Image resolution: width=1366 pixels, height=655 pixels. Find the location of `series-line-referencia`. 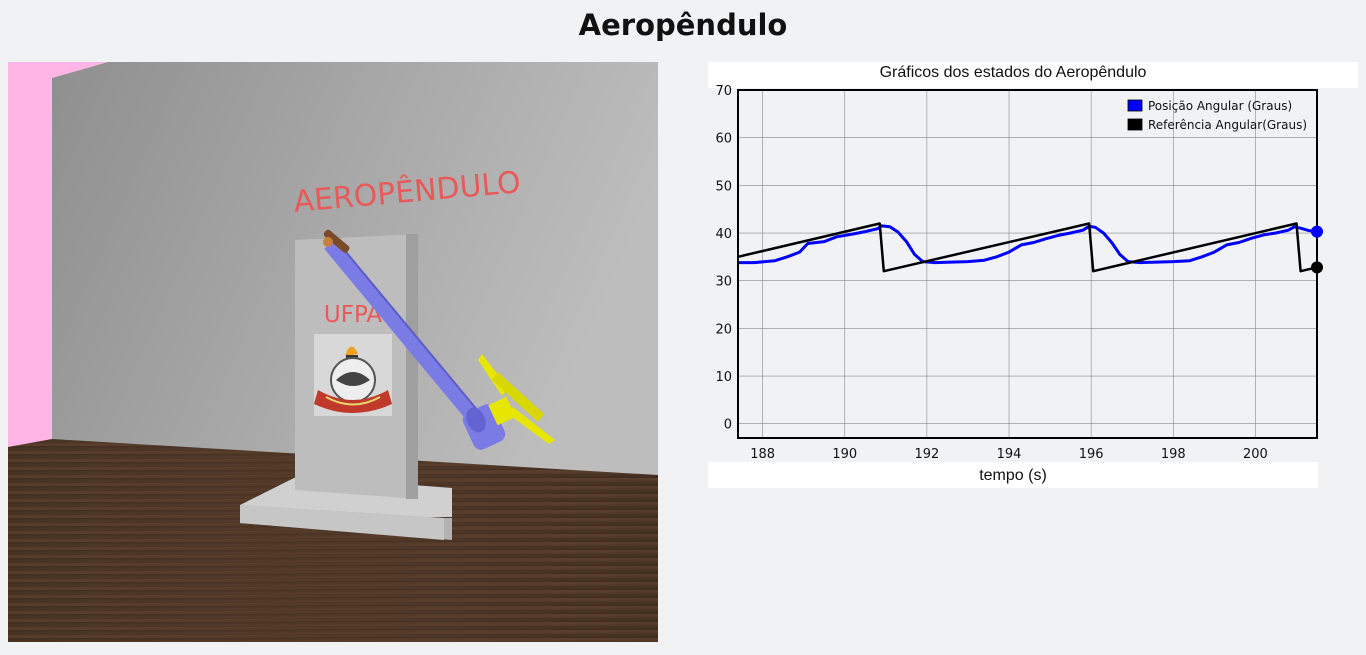

series-line-referencia is located at coordinates (1027, 247).